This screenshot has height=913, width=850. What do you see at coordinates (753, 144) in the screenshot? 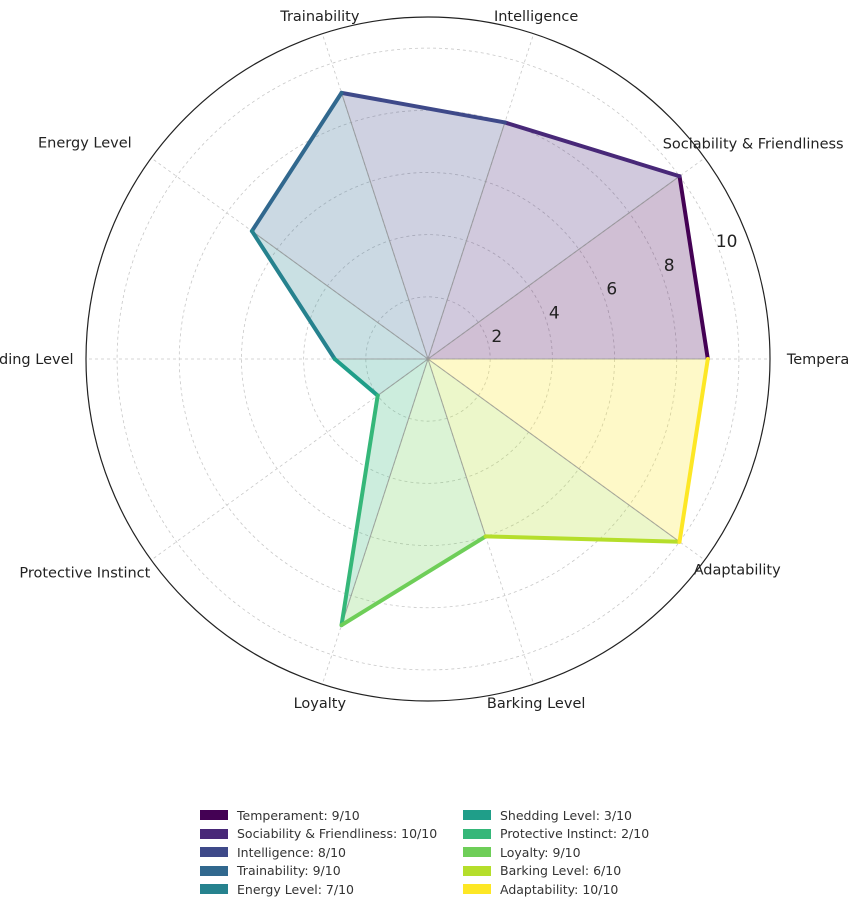
I see `axis-label: Sociability & Friendliness` at bounding box center [753, 144].